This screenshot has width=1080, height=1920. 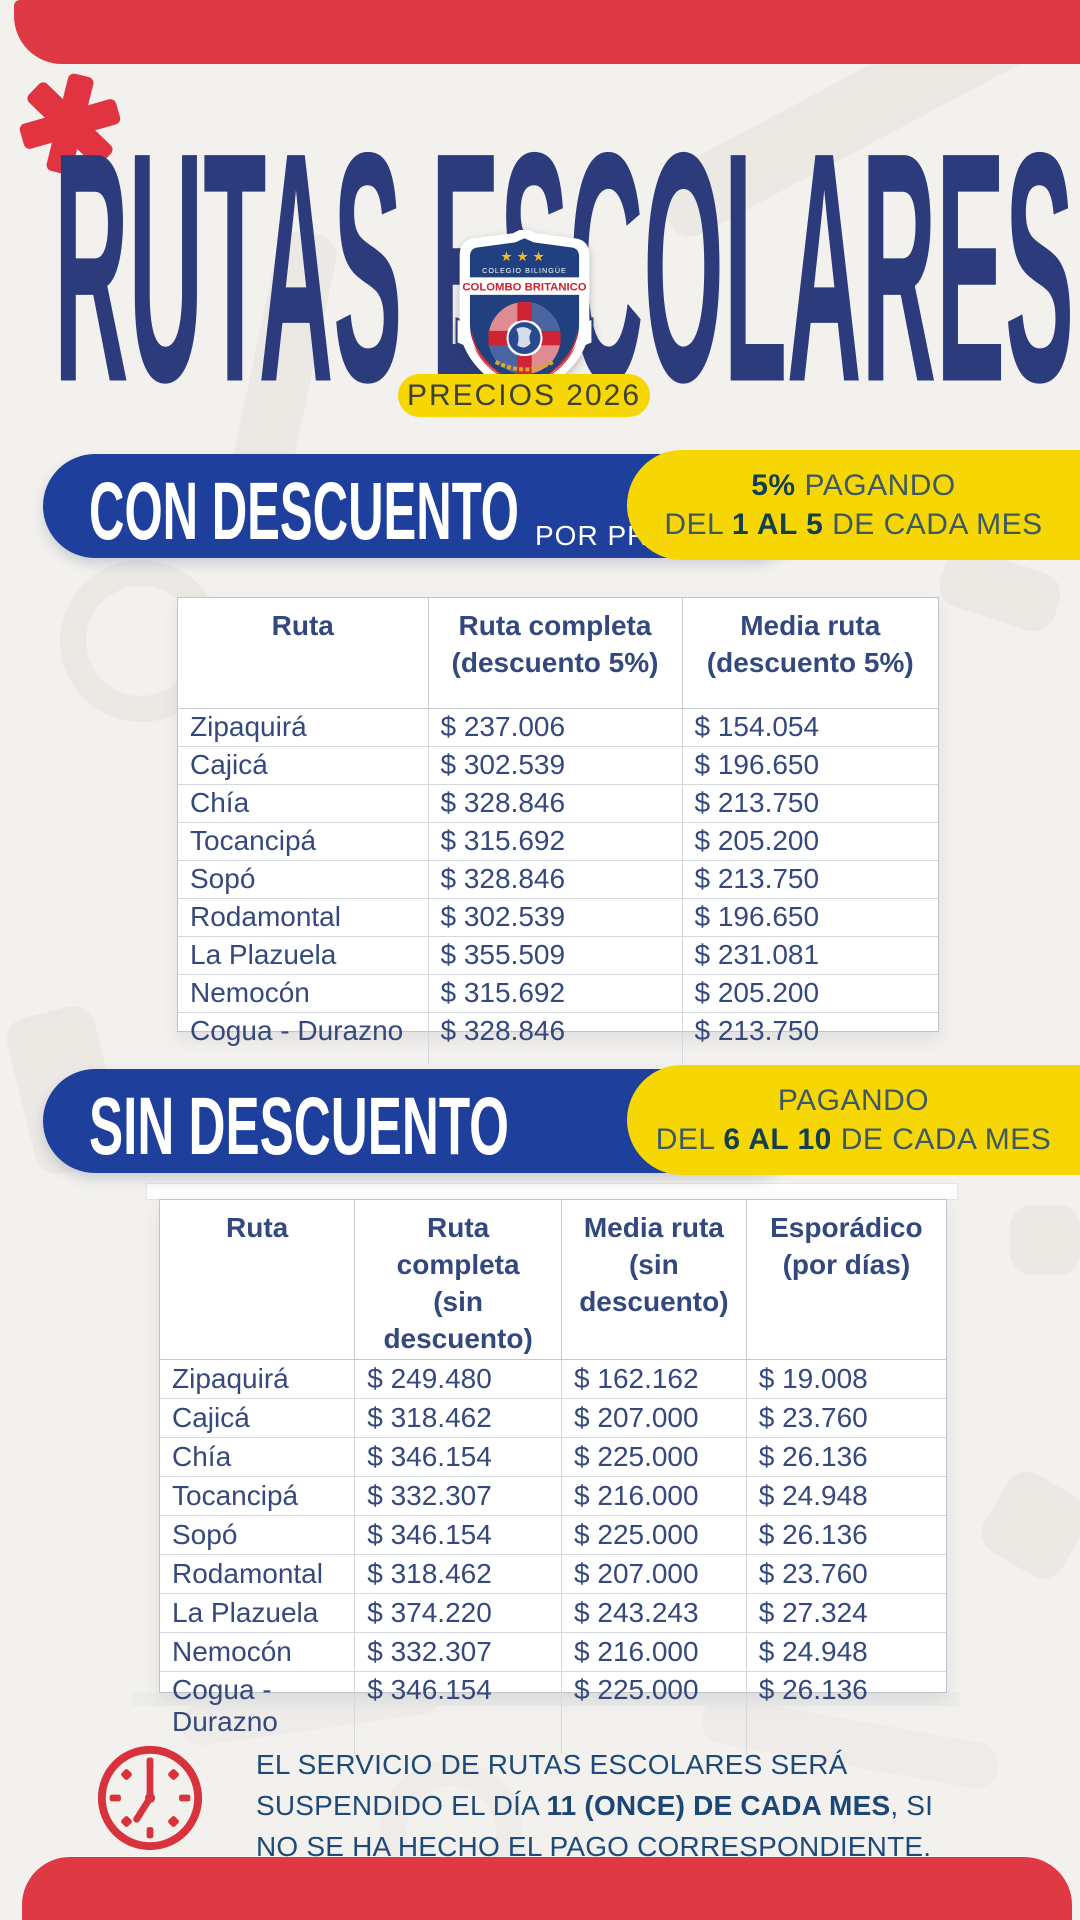 I want to click on table-row: Tocancipá $ 315.692 $ 205.200, so click(x=558, y=841).